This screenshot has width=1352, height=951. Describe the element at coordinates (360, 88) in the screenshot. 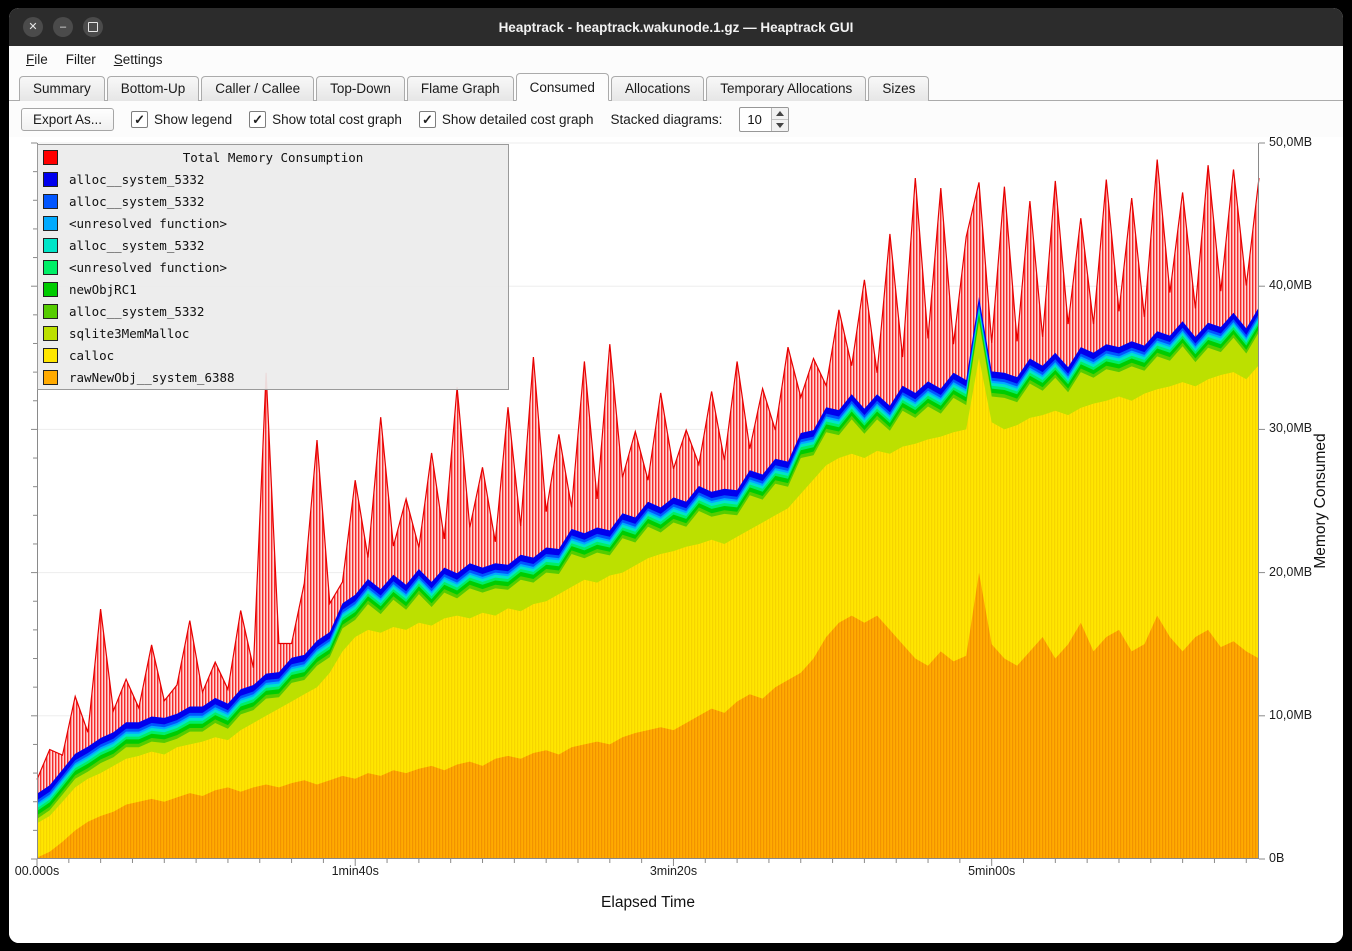

I see `tab-top-down: Top-Down` at that location.